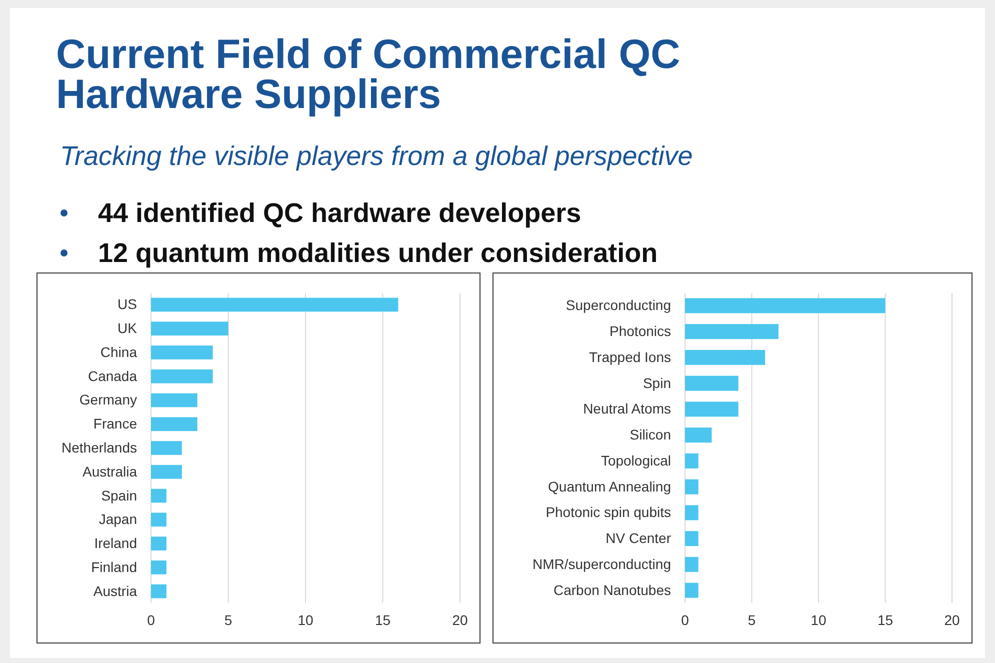 This screenshot has width=995, height=663. What do you see at coordinates (127, 304) in the screenshot?
I see `y-tick-label: US` at bounding box center [127, 304].